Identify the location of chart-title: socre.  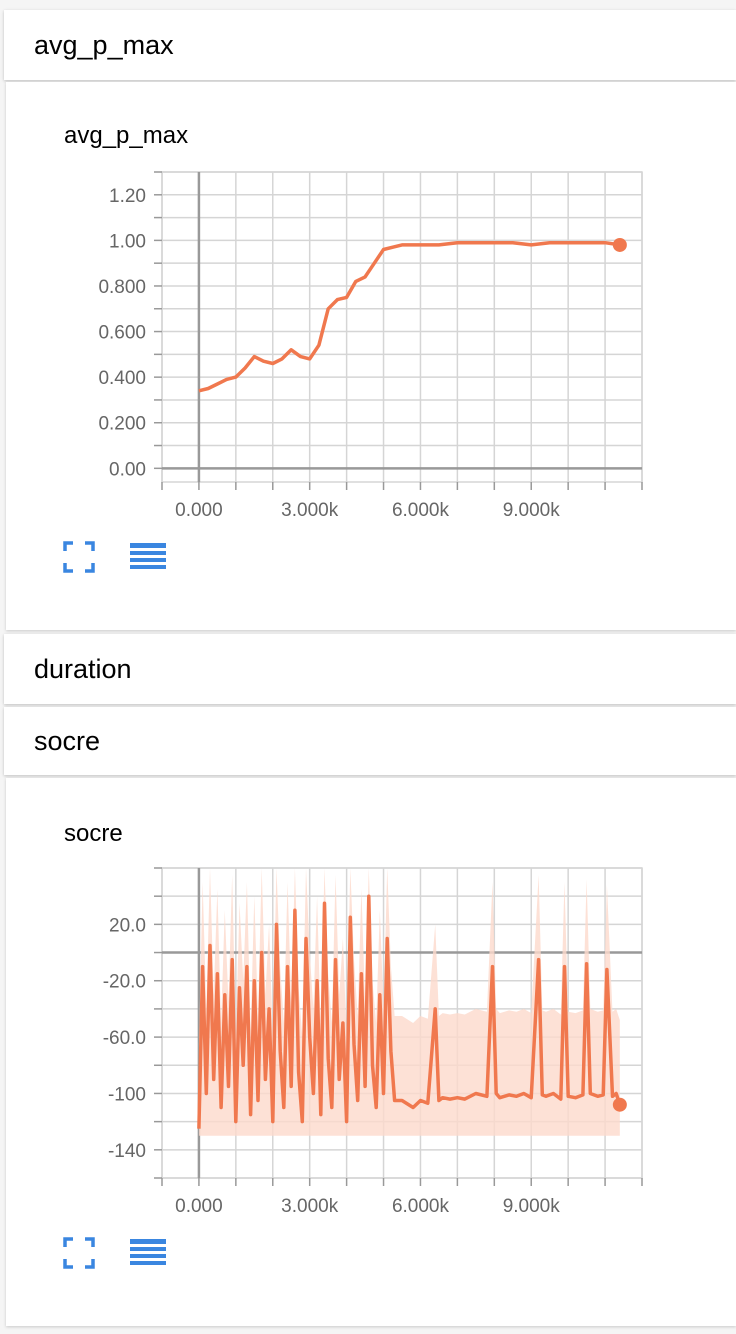
(93, 833).